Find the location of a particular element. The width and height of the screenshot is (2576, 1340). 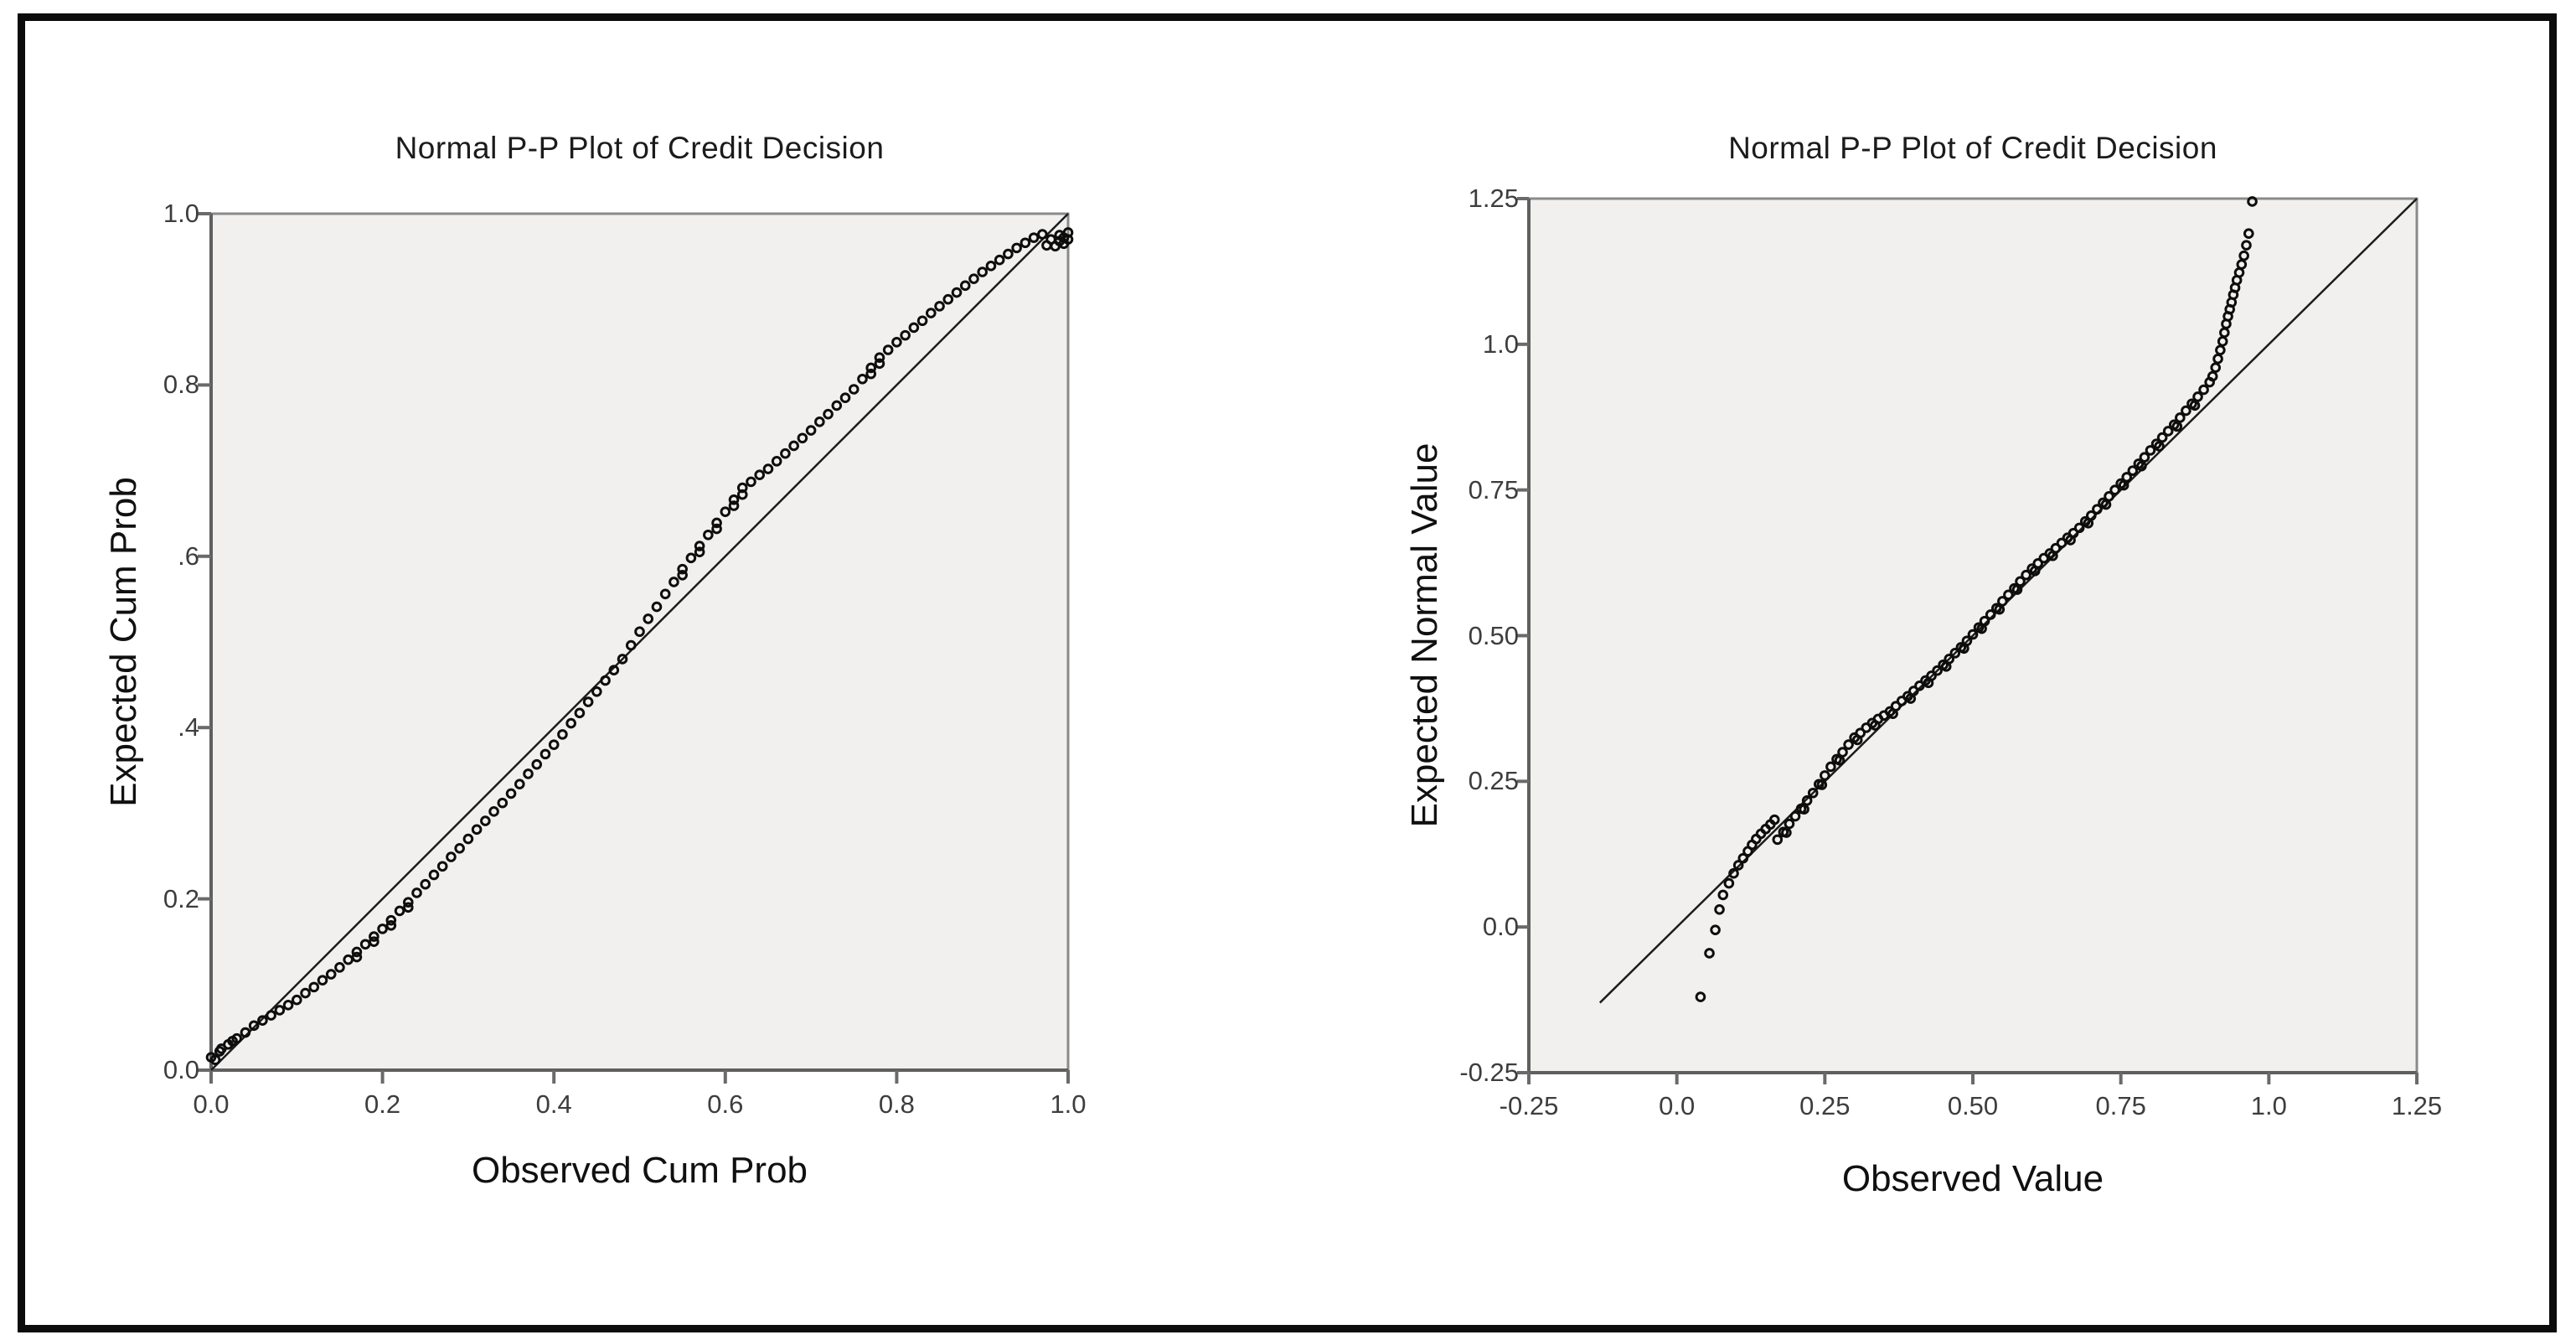

x-tick-label: 0.75 is located at coordinates (2120, 1105).